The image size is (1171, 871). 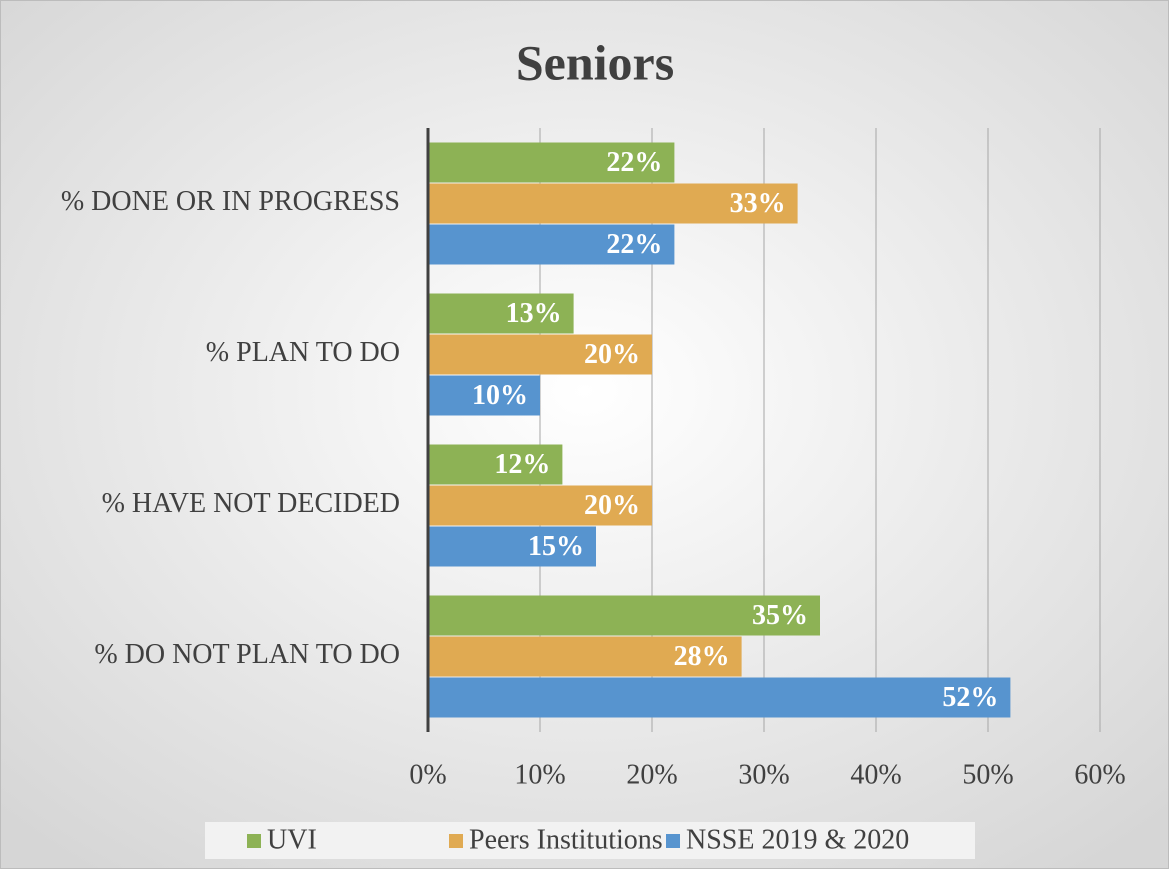 I want to click on data-label: 12%, so click(x=522, y=464).